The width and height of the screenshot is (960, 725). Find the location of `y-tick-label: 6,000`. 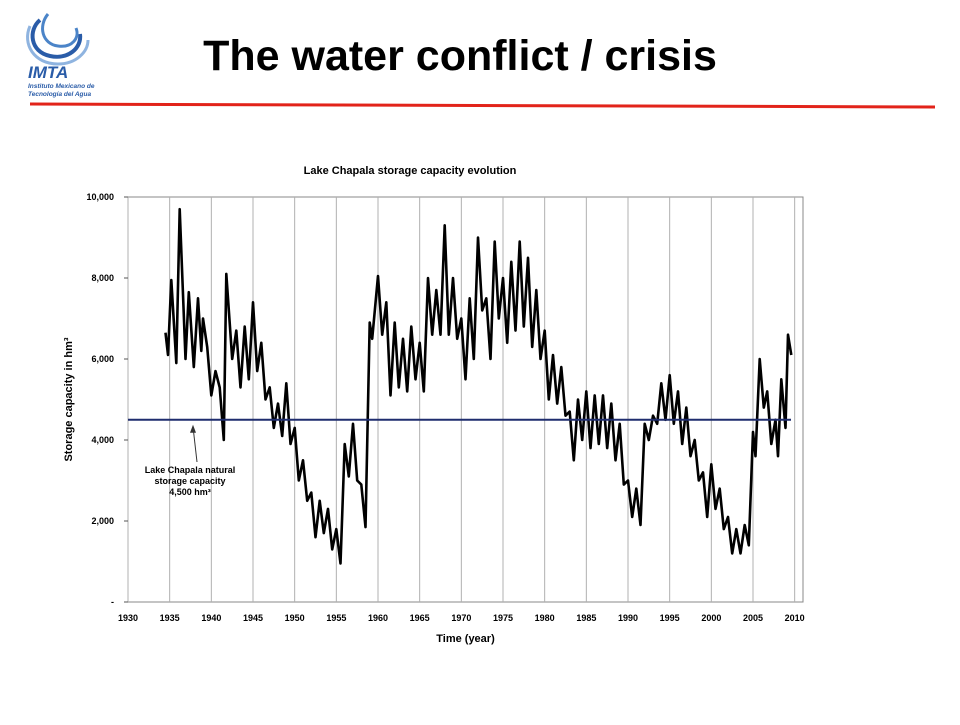

y-tick-label: 6,000 is located at coordinates (102, 359).